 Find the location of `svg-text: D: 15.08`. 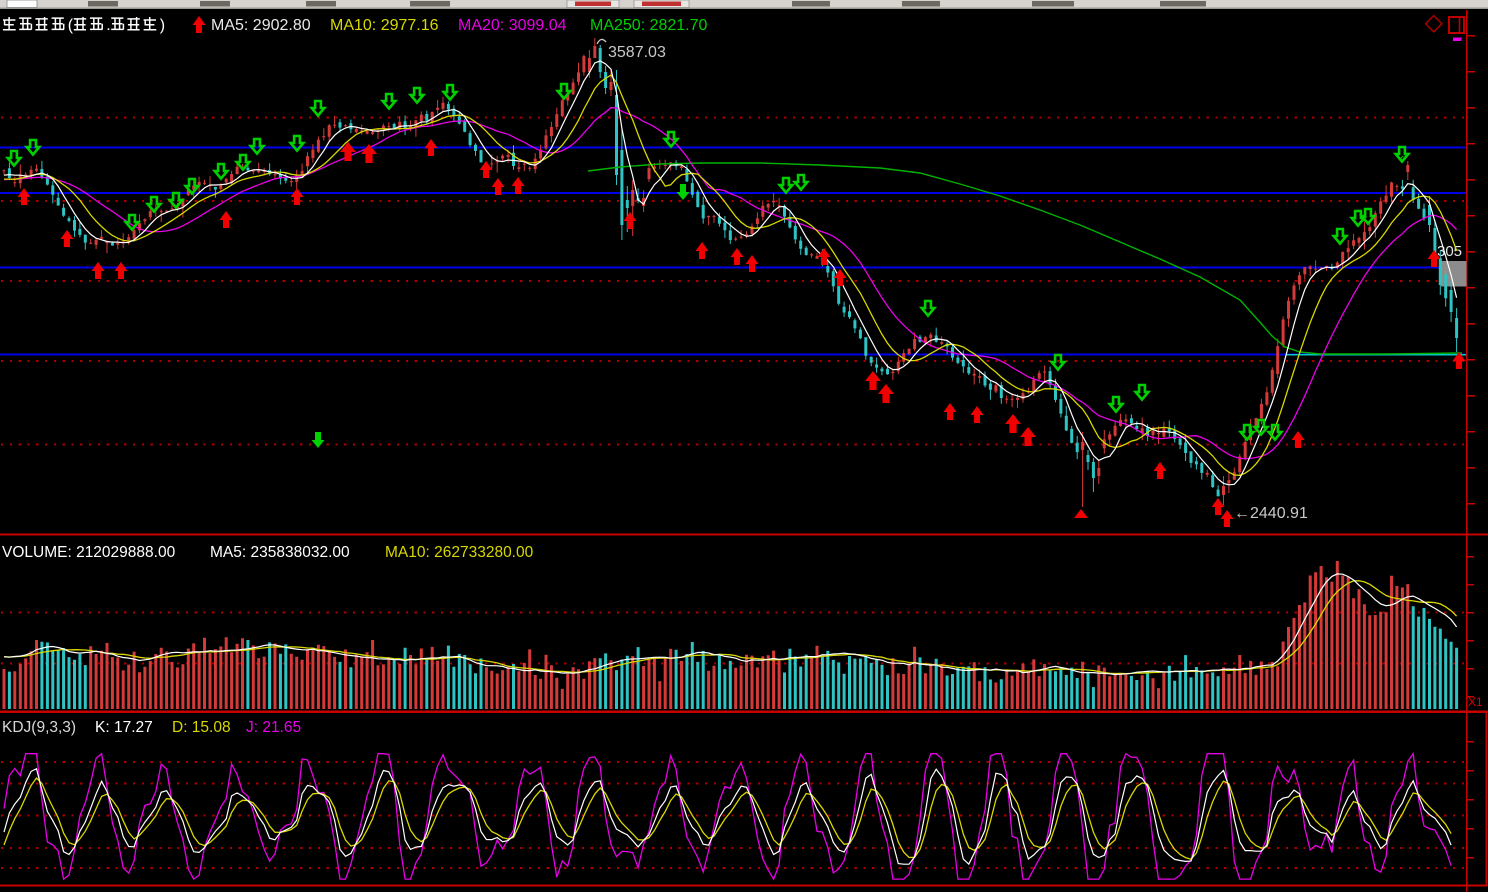

svg-text: D: 15.08 is located at coordinates (201, 727).